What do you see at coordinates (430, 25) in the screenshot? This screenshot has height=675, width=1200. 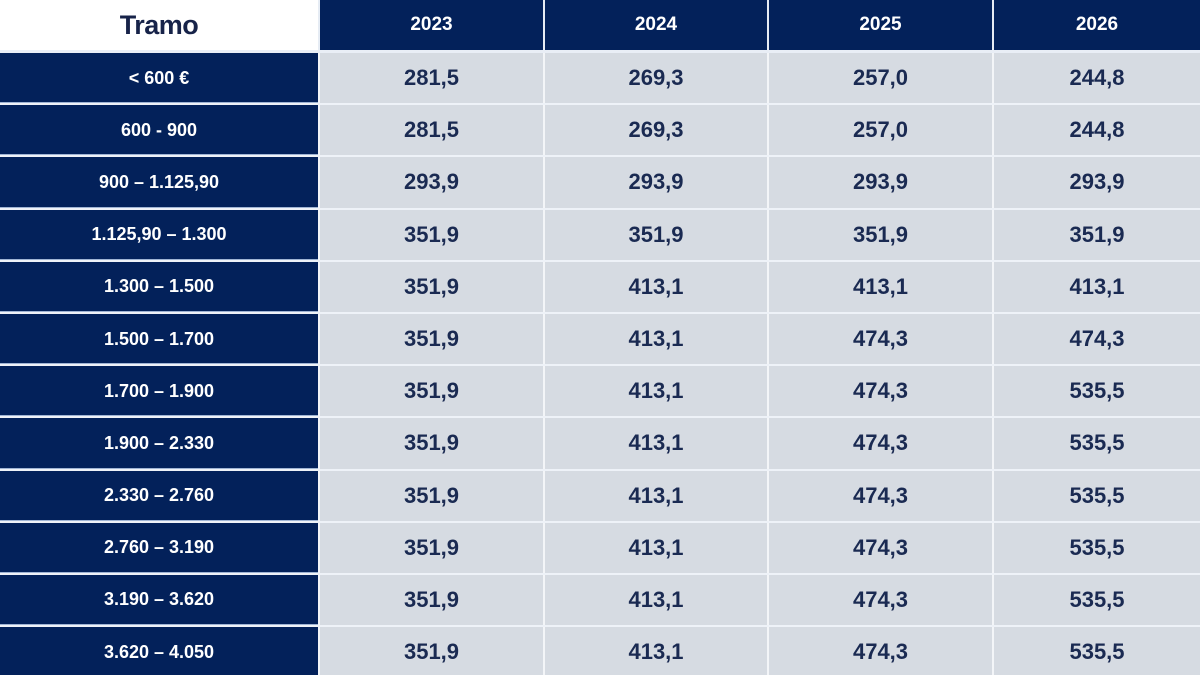 I see `header-year-2023: 2023` at bounding box center [430, 25].